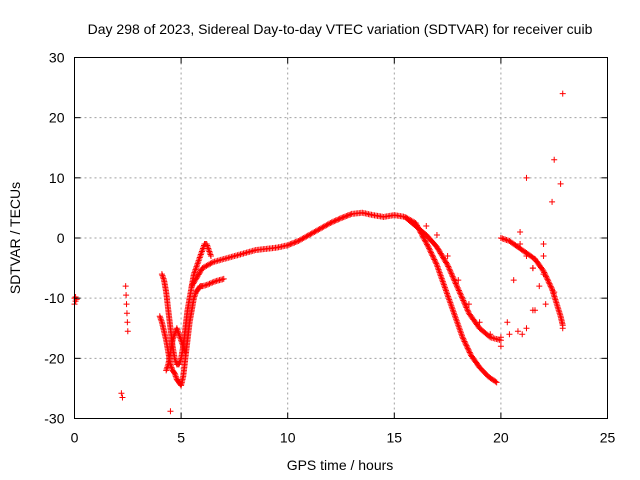 This screenshot has width=640, height=480. What do you see at coordinates (57, 118) in the screenshot?
I see `y-tick-label: 20` at bounding box center [57, 118].